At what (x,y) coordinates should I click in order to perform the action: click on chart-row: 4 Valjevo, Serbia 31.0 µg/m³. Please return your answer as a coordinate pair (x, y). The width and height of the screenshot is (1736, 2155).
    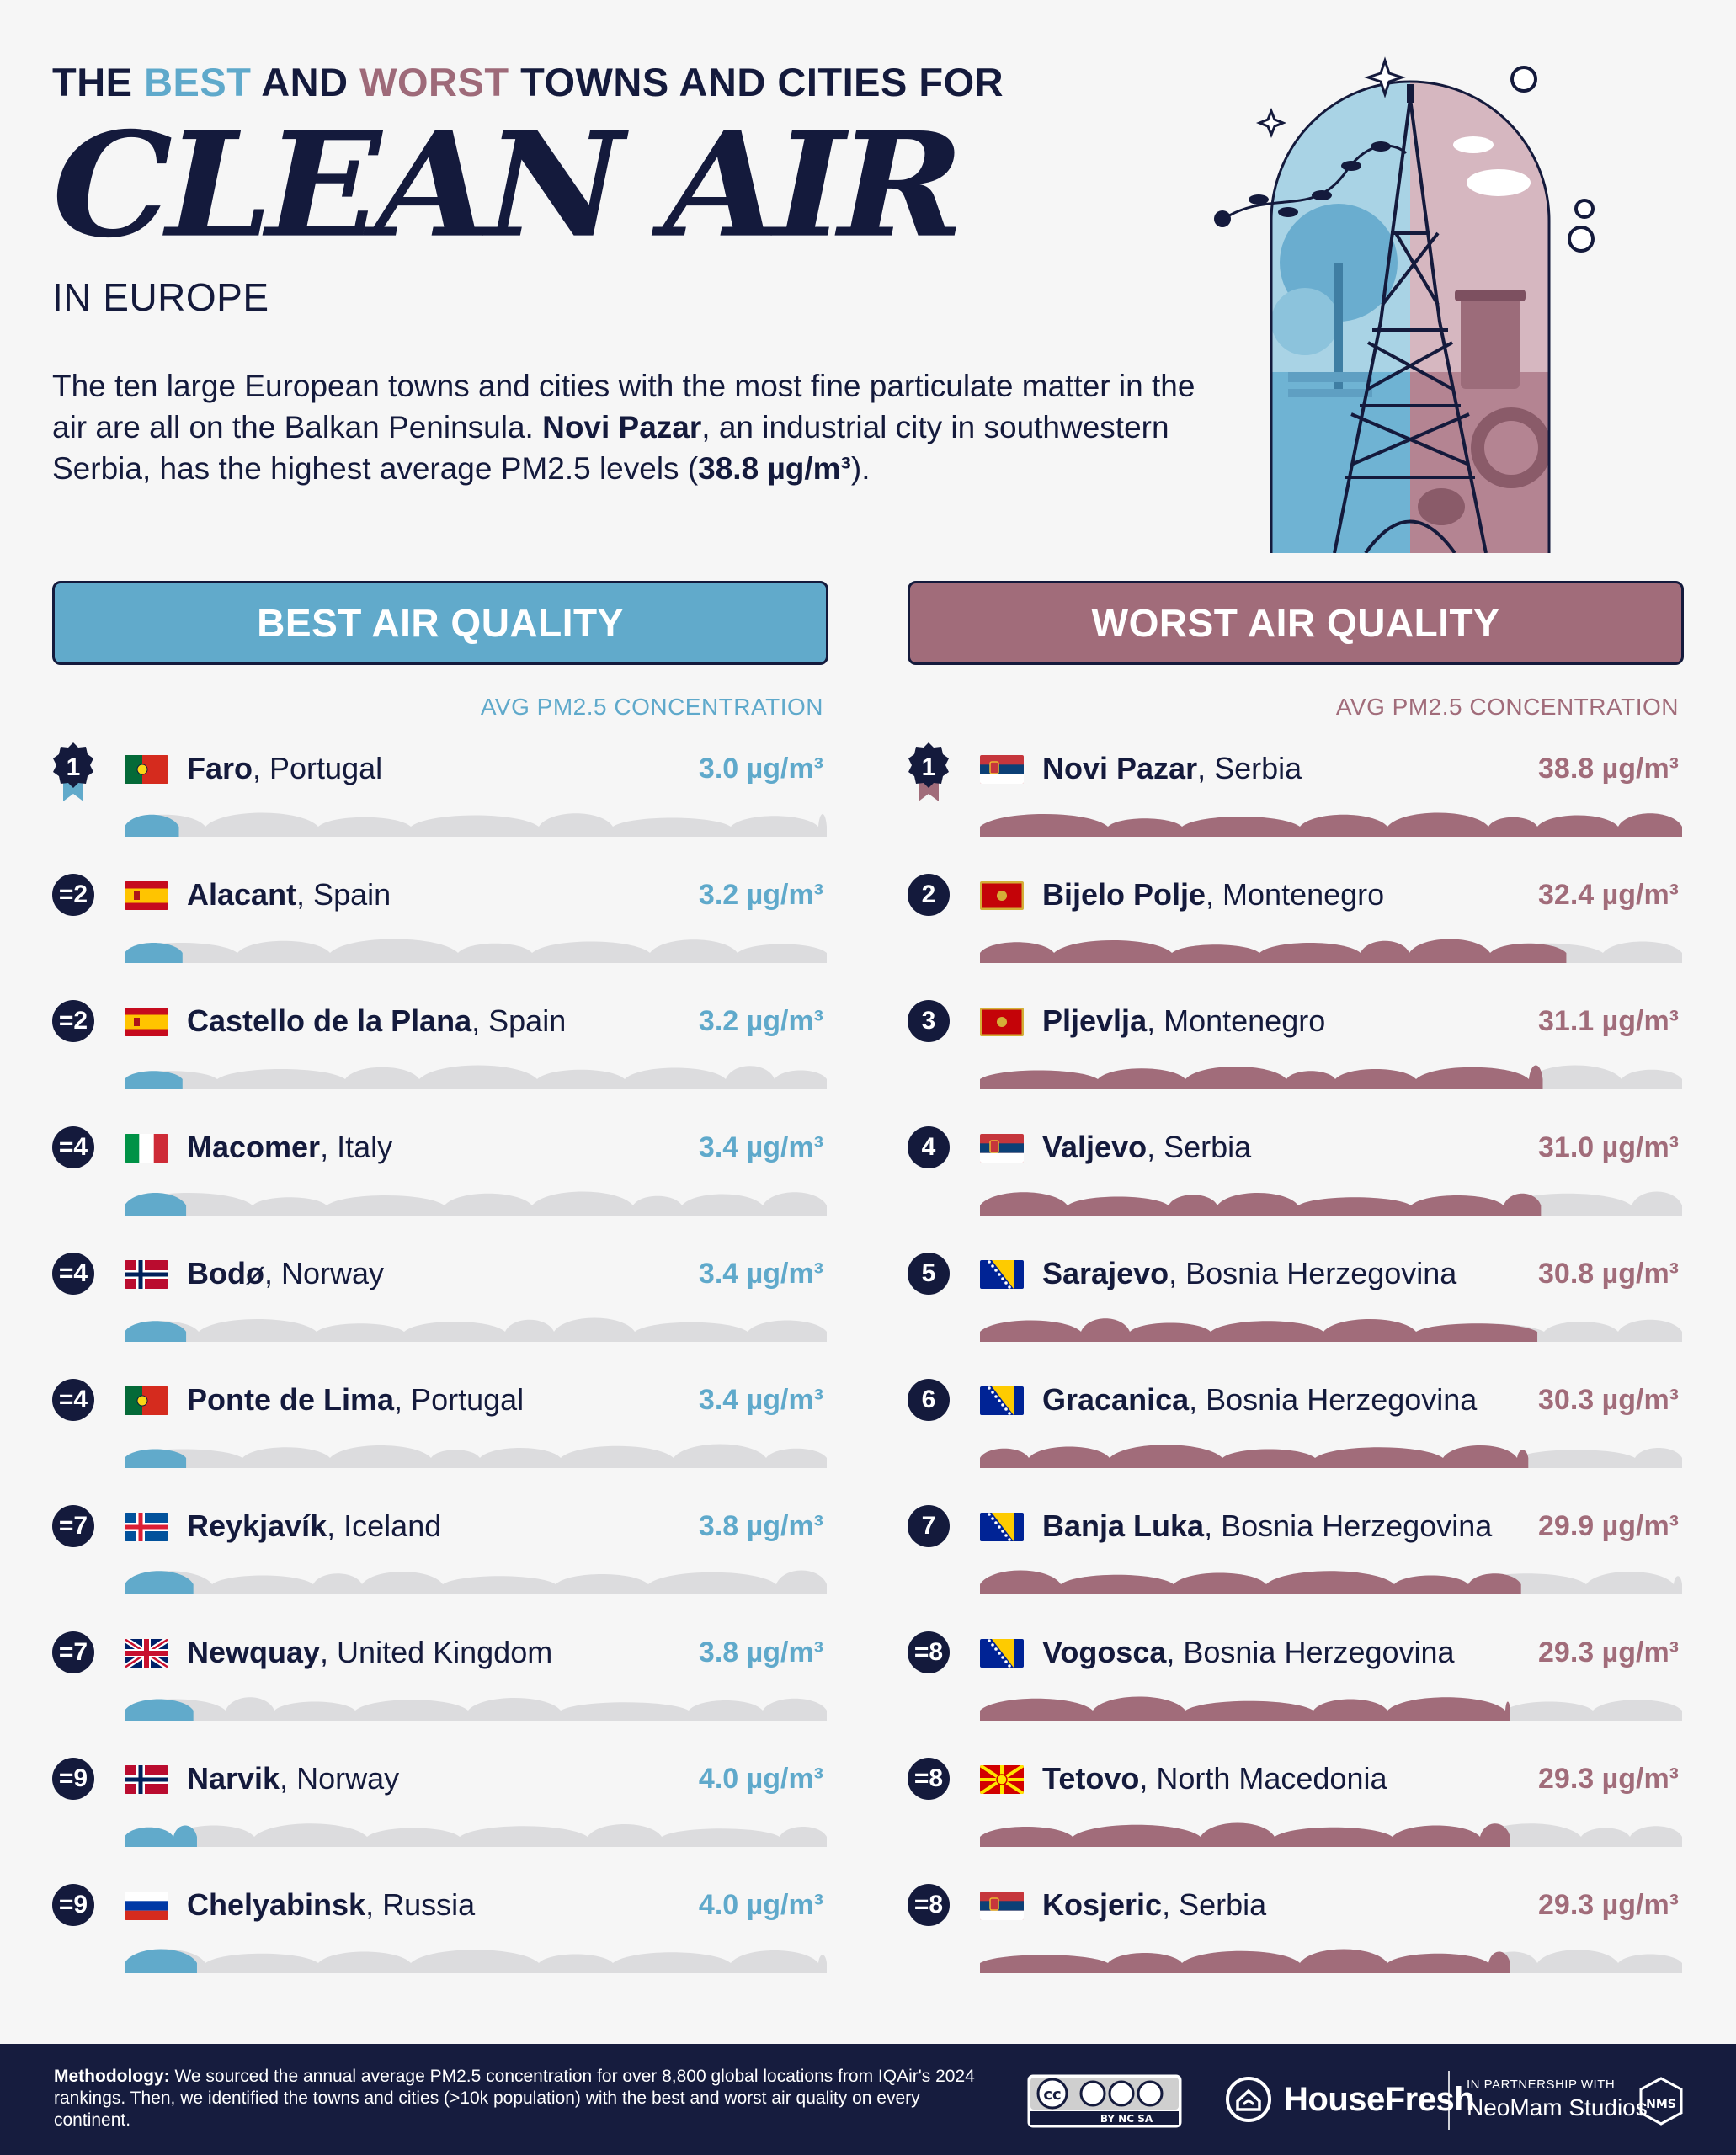
    Looking at the image, I should click on (1296, 1172).